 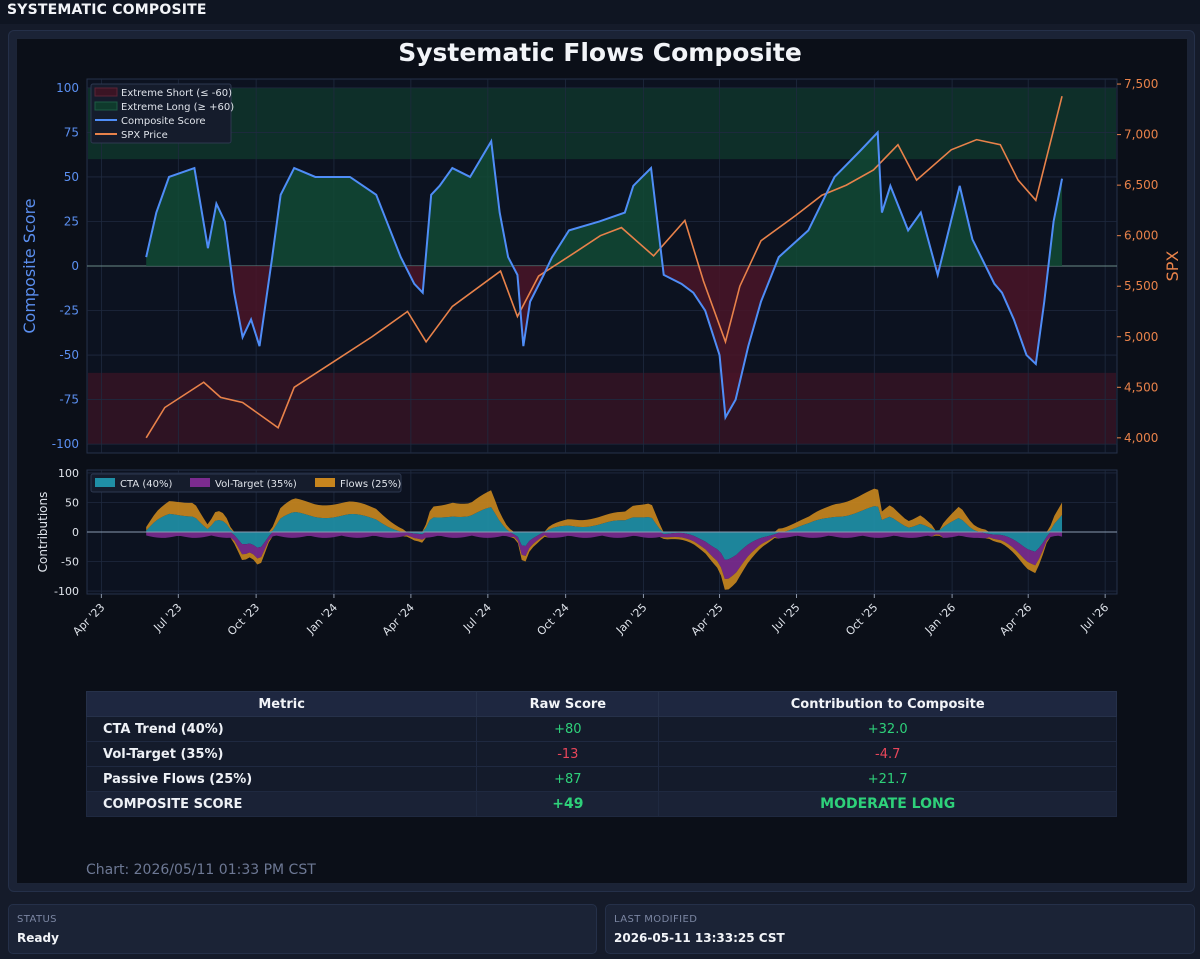 I want to click on row-contribution: +21.7, so click(x=887, y=779).